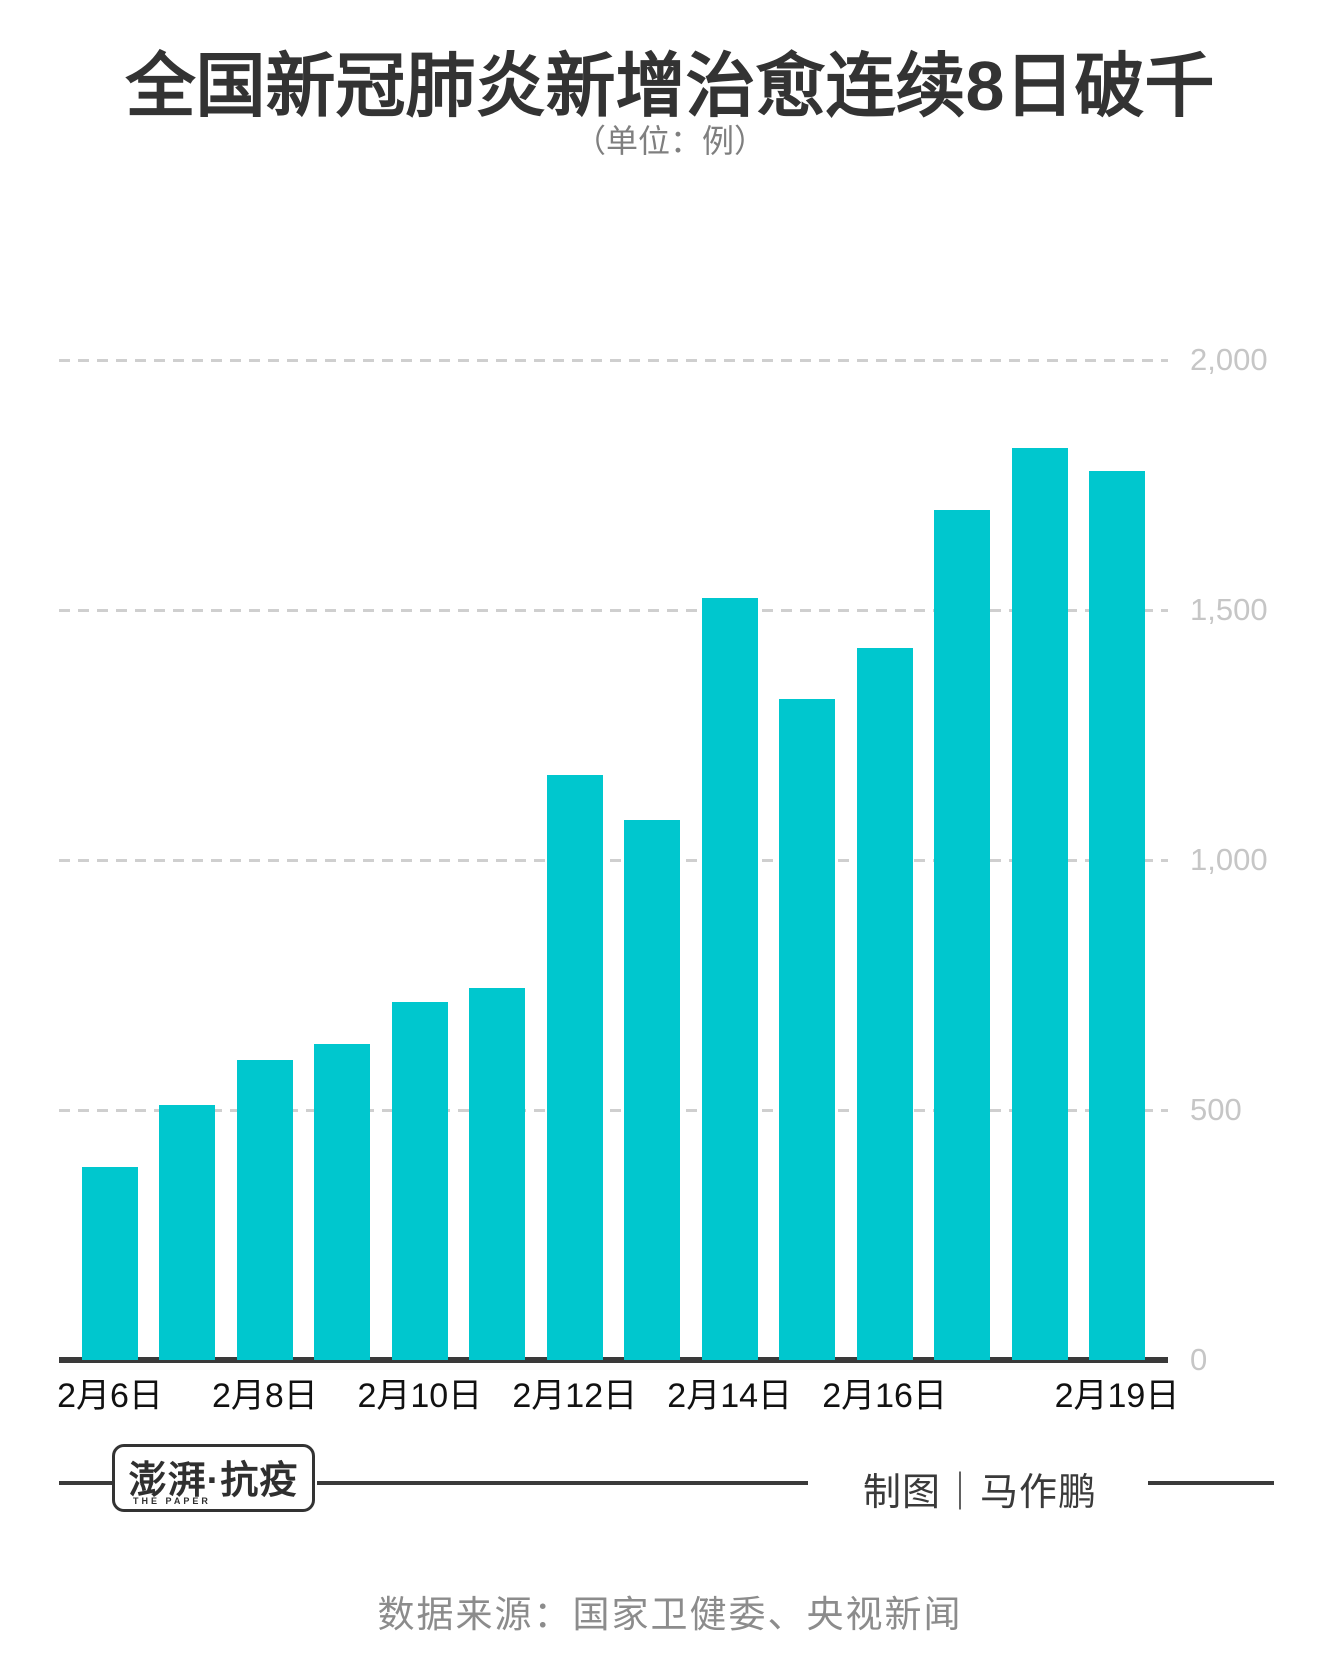 The image size is (1340, 1660). Describe the element at coordinates (884, 1396) in the screenshot. I see `x-axis-label: 2月16日` at that location.